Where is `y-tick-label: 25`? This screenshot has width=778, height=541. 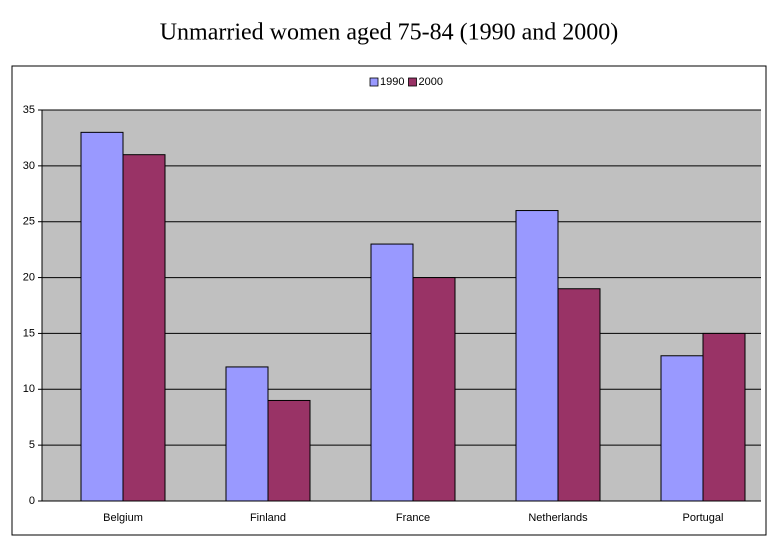 y-tick-label: 25 is located at coordinates (29, 222).